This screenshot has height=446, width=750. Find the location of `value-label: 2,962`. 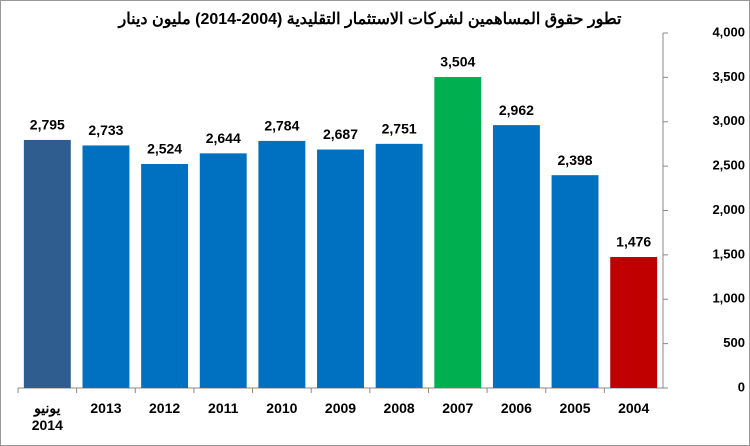

value-label: 2,962 is located at coordinates (516, 110).